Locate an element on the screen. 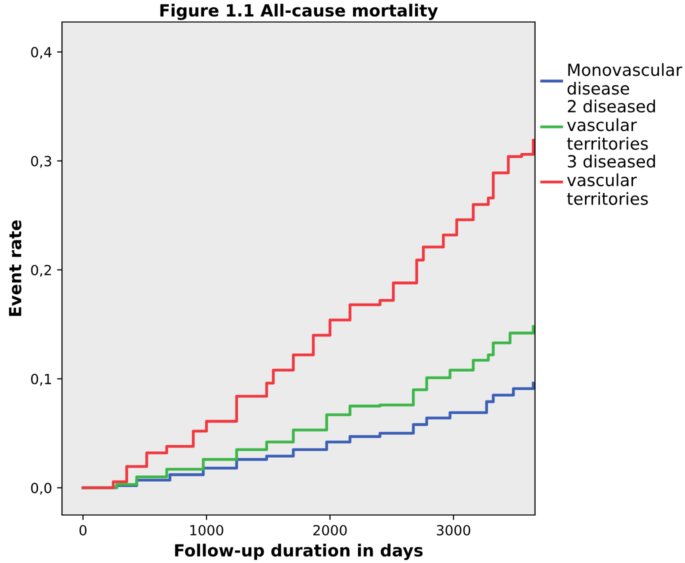 Image resolution: width=685 pixels, height=563 pixels. x-tick-label: 1000 is located at coordinates (207, 530).